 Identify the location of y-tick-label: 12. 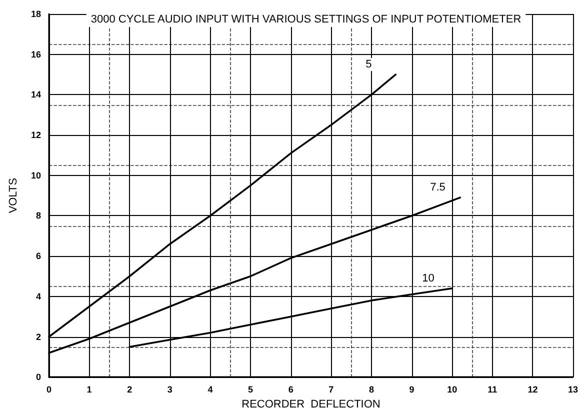
(35, 135).